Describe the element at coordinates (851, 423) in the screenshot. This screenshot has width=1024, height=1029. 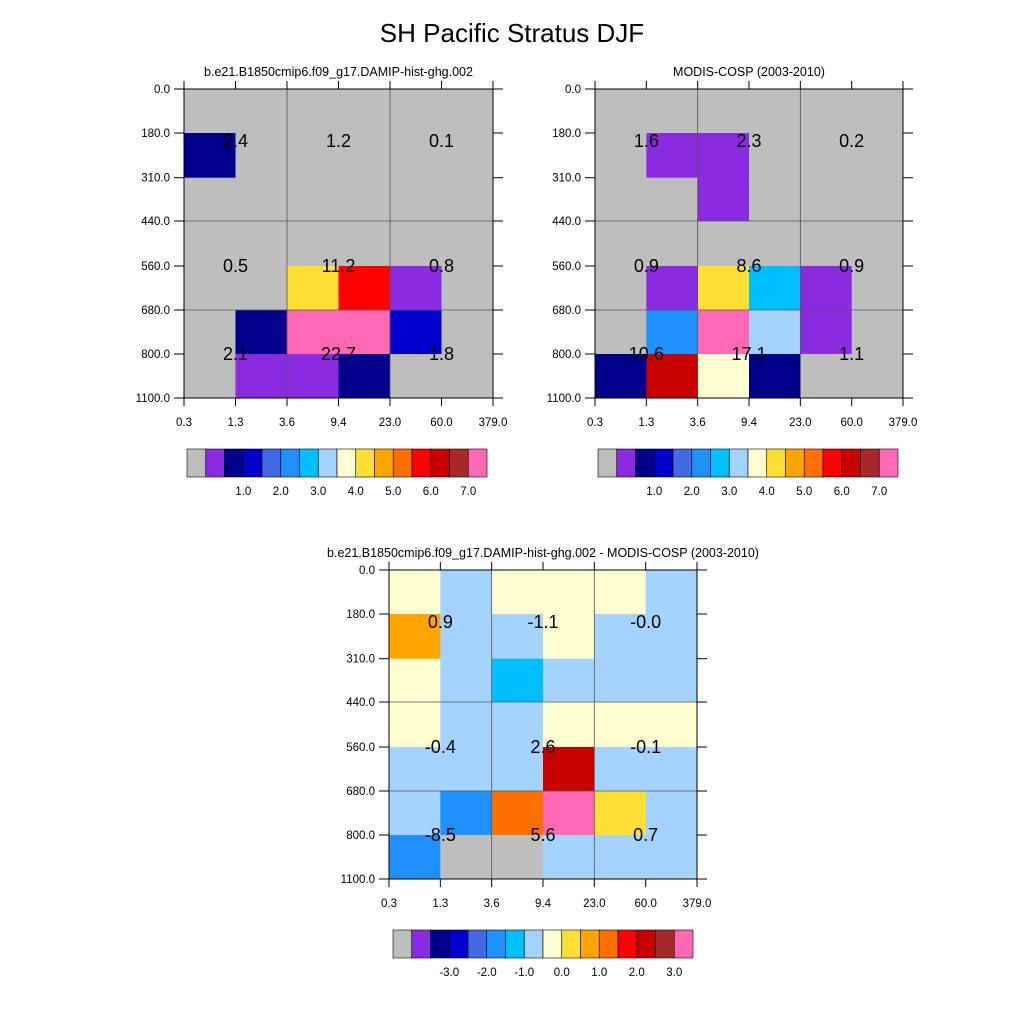
I see `x-tick-label: 60.0` at that location.